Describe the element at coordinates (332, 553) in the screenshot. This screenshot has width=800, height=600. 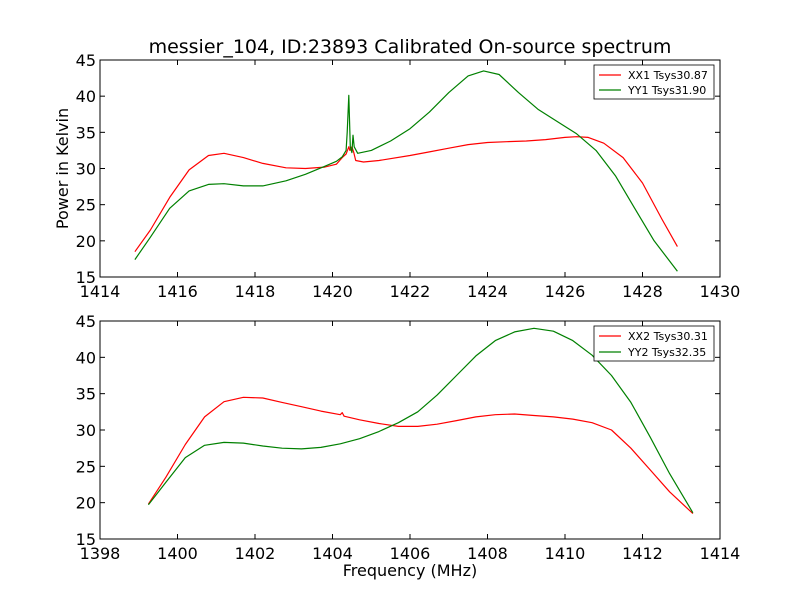
I see `x-tick-label: 1404` at that location.